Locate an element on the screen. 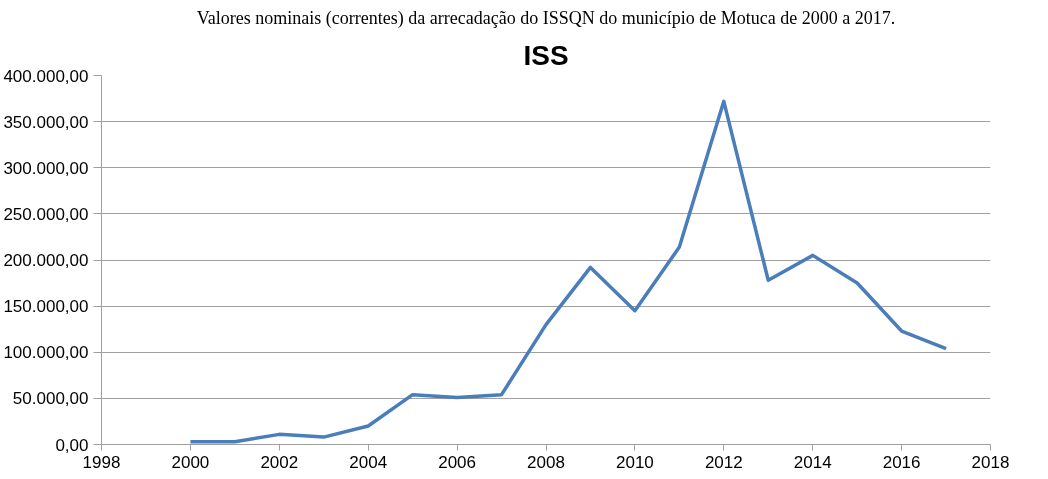  chart-title: ISS is located at coordinates (546, 55).